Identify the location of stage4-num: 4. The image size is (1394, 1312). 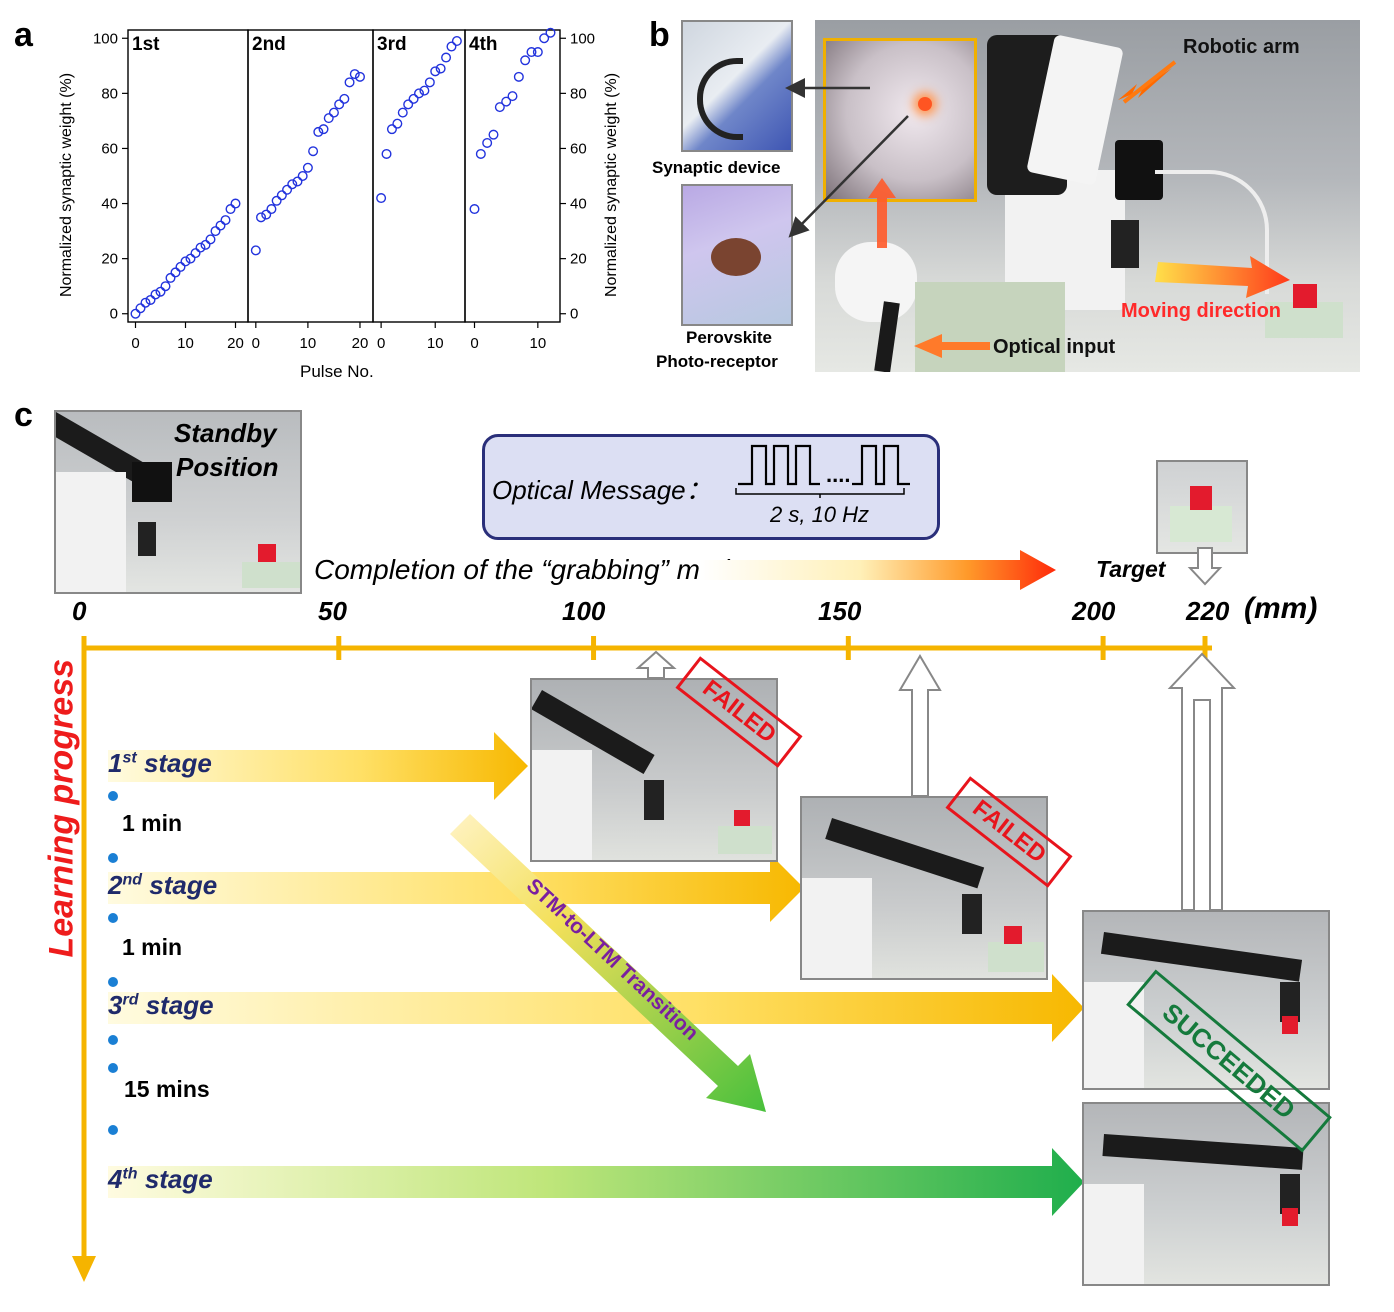
(115, 1179).